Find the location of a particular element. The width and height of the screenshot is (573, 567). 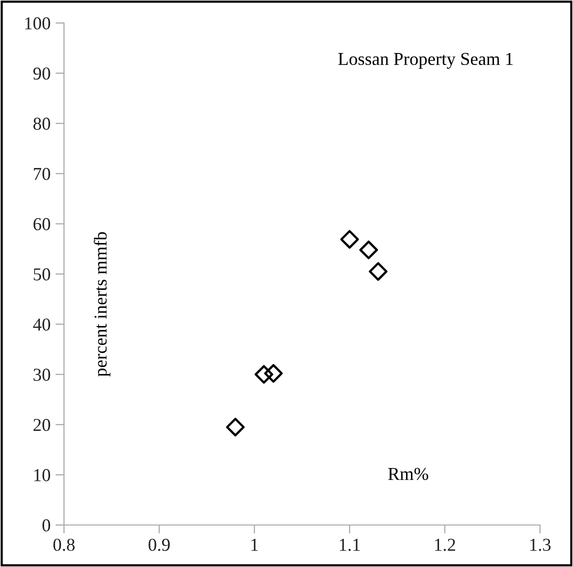

y-tick-label: 70 is located at coordinates (42, 174).